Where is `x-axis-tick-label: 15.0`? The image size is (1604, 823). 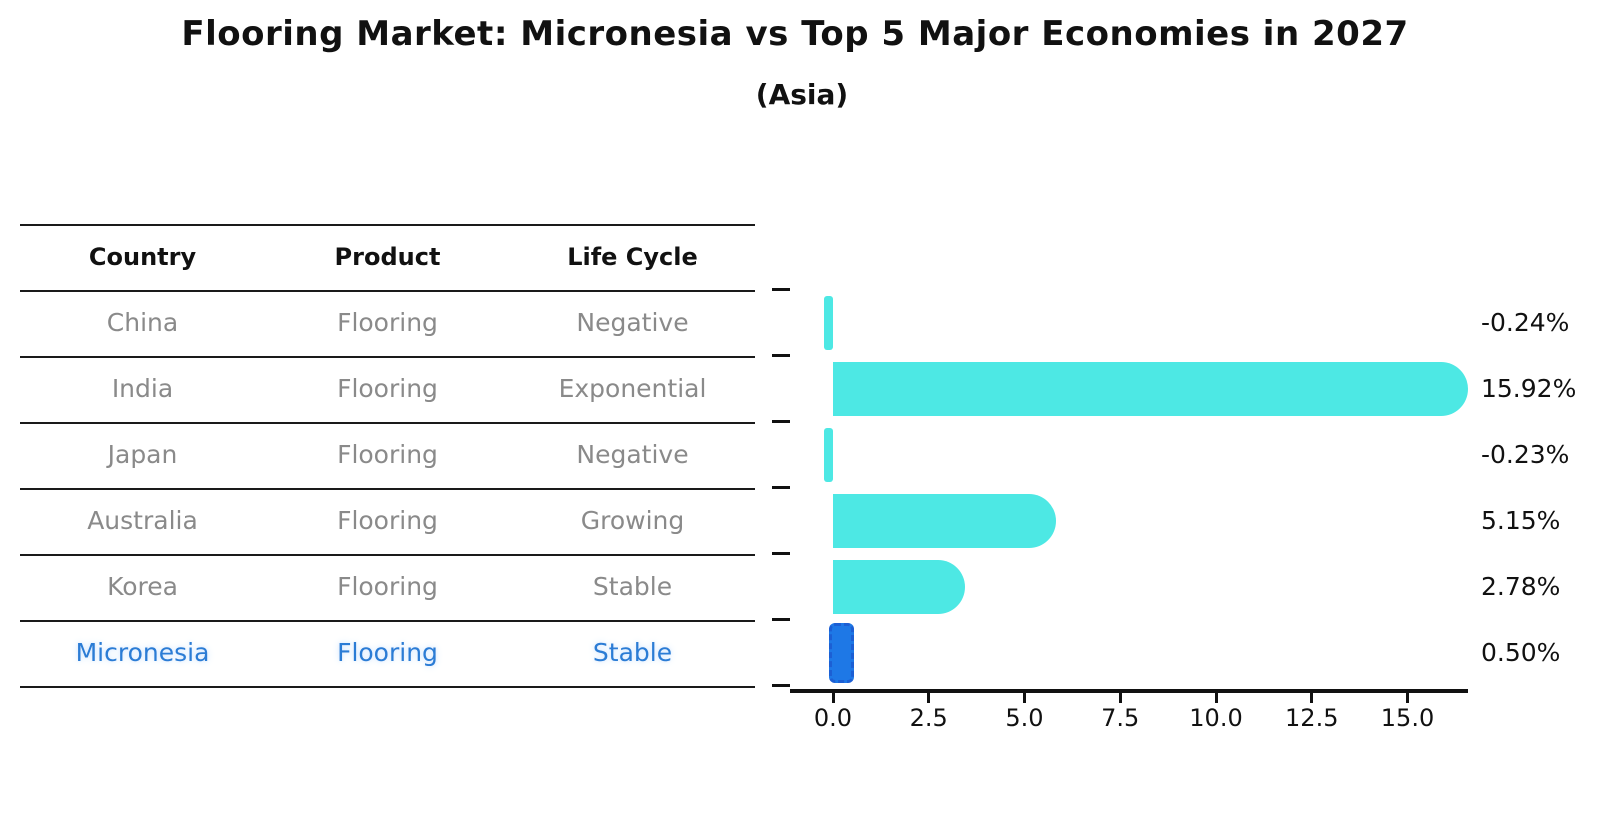 x-axis-tick-label: 15.0 is located at coordinates (1407, 718).